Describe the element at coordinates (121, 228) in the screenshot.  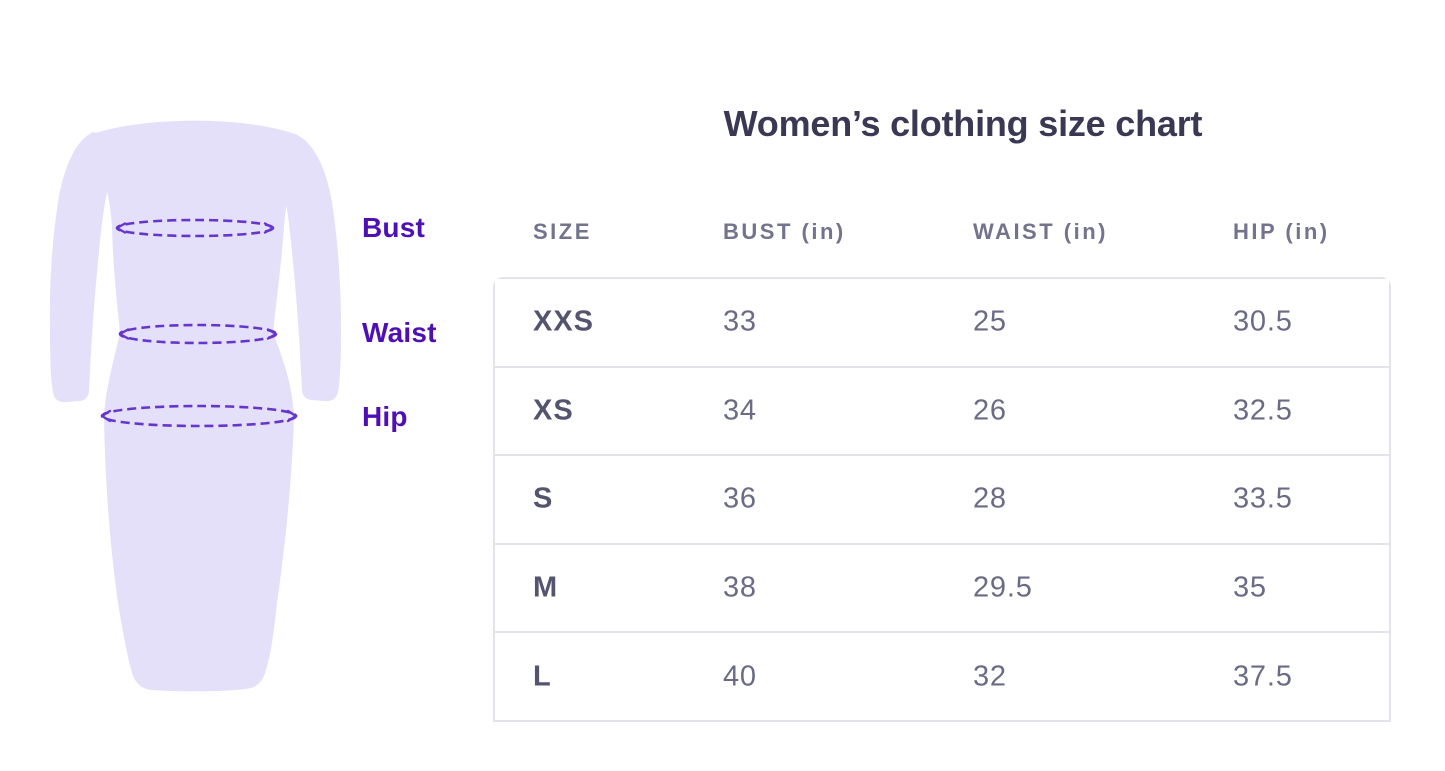
I see `bust-arrow-tip-left` at that location.